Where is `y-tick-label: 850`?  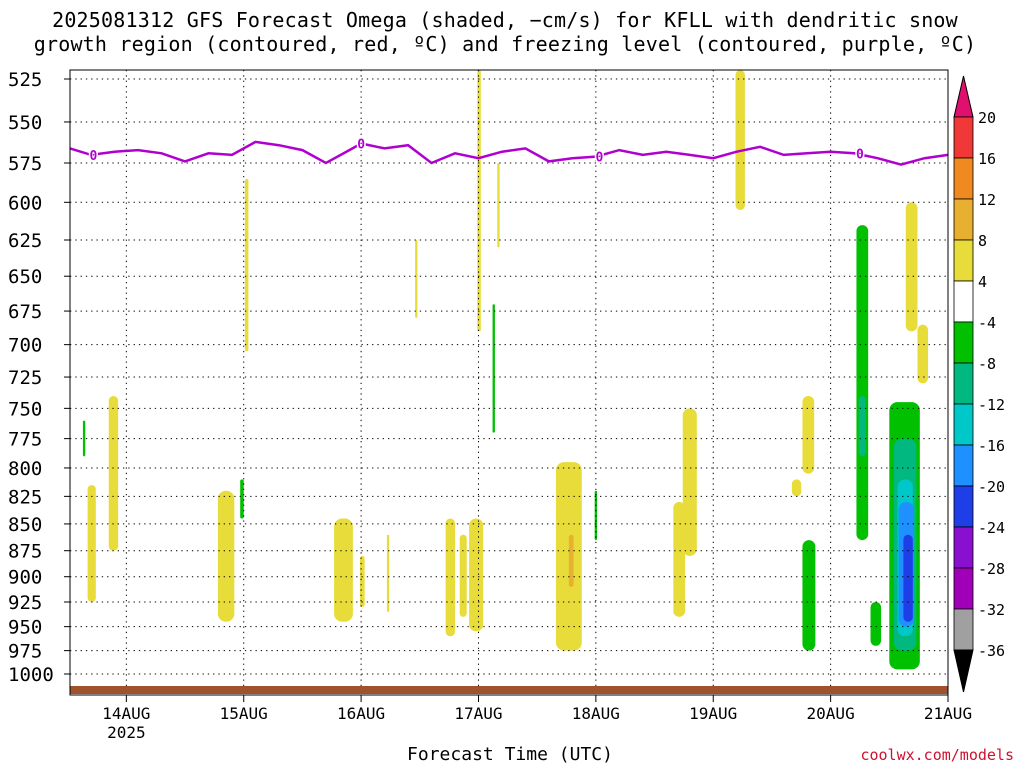 y-tick-label: 850 is located at coordinates (25, 525).